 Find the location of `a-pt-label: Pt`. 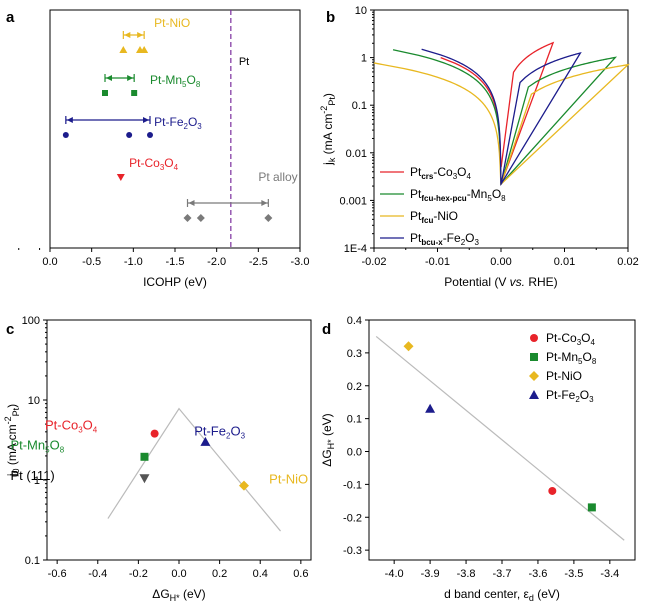

a-pt-label: Pt is located at coordinates (244, 62).